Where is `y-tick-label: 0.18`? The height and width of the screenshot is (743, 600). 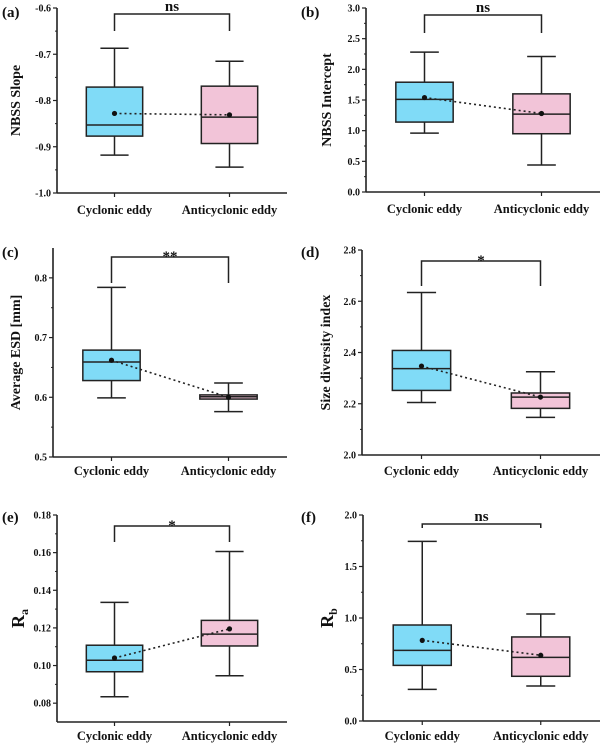
y-tick-label: 0.18 is located at coordinates (43, 516).